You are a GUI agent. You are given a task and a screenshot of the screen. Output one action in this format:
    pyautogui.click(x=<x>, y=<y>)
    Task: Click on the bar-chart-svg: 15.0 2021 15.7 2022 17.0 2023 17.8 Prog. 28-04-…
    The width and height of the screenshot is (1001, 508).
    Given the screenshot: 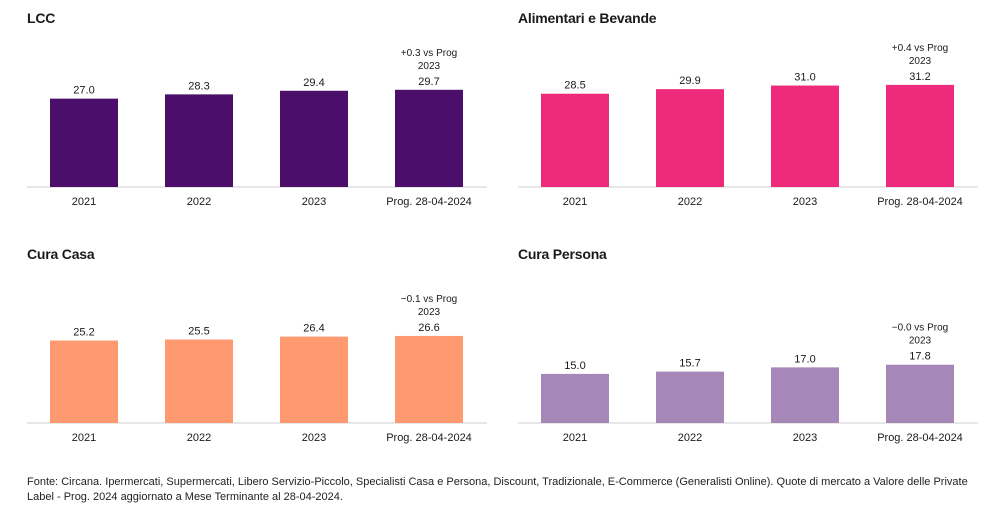 What is the action you would take?
    pyautogui.click(x=748, y=383)
    